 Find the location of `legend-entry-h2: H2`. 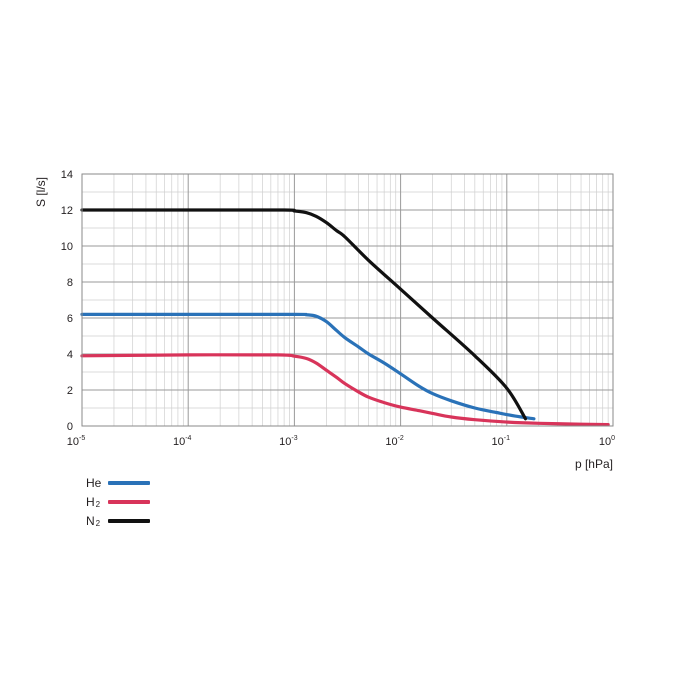

legend-entry-h2: H2 is located at coordinates (118, 501).